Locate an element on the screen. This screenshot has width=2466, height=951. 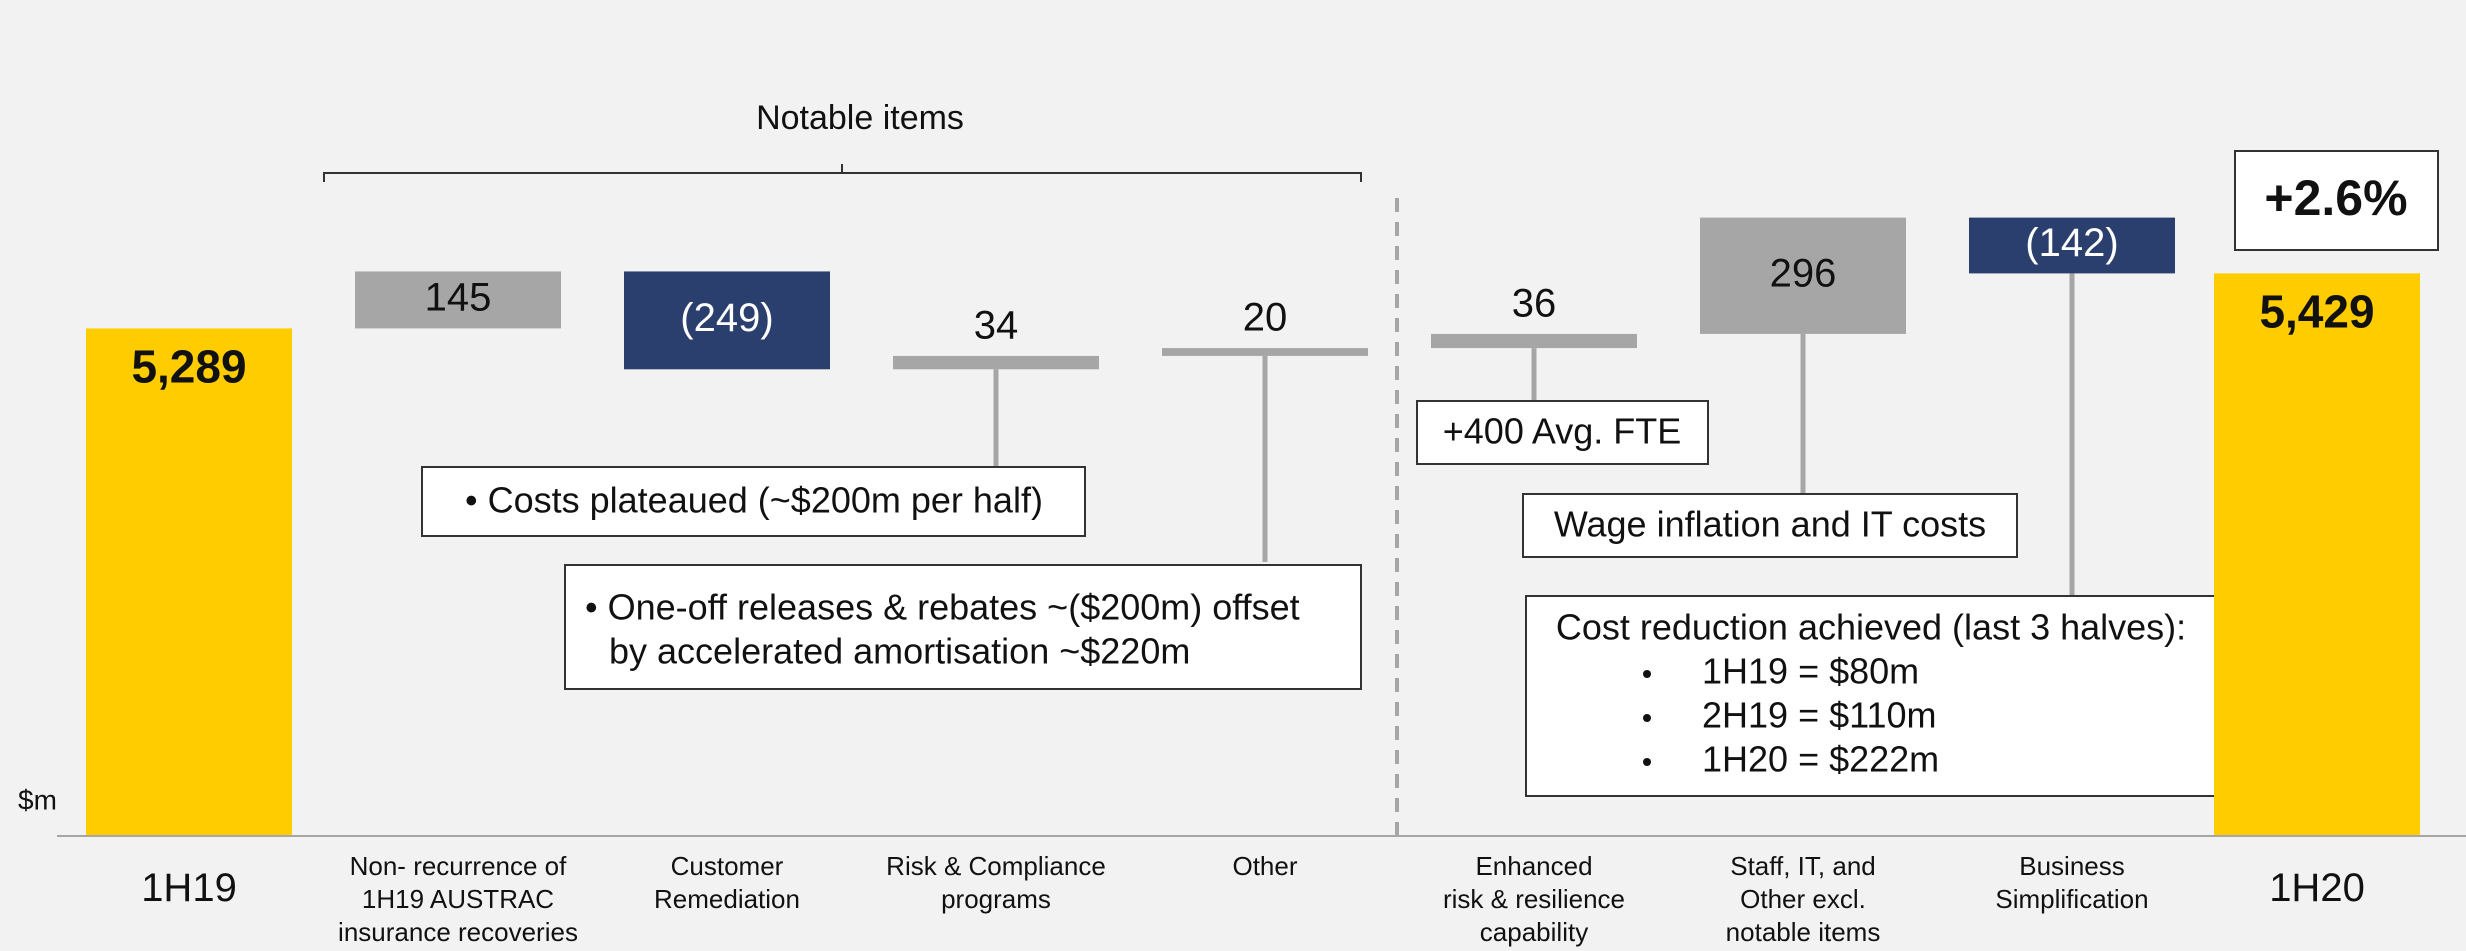
change-box is located at coordinates (2336, 200).